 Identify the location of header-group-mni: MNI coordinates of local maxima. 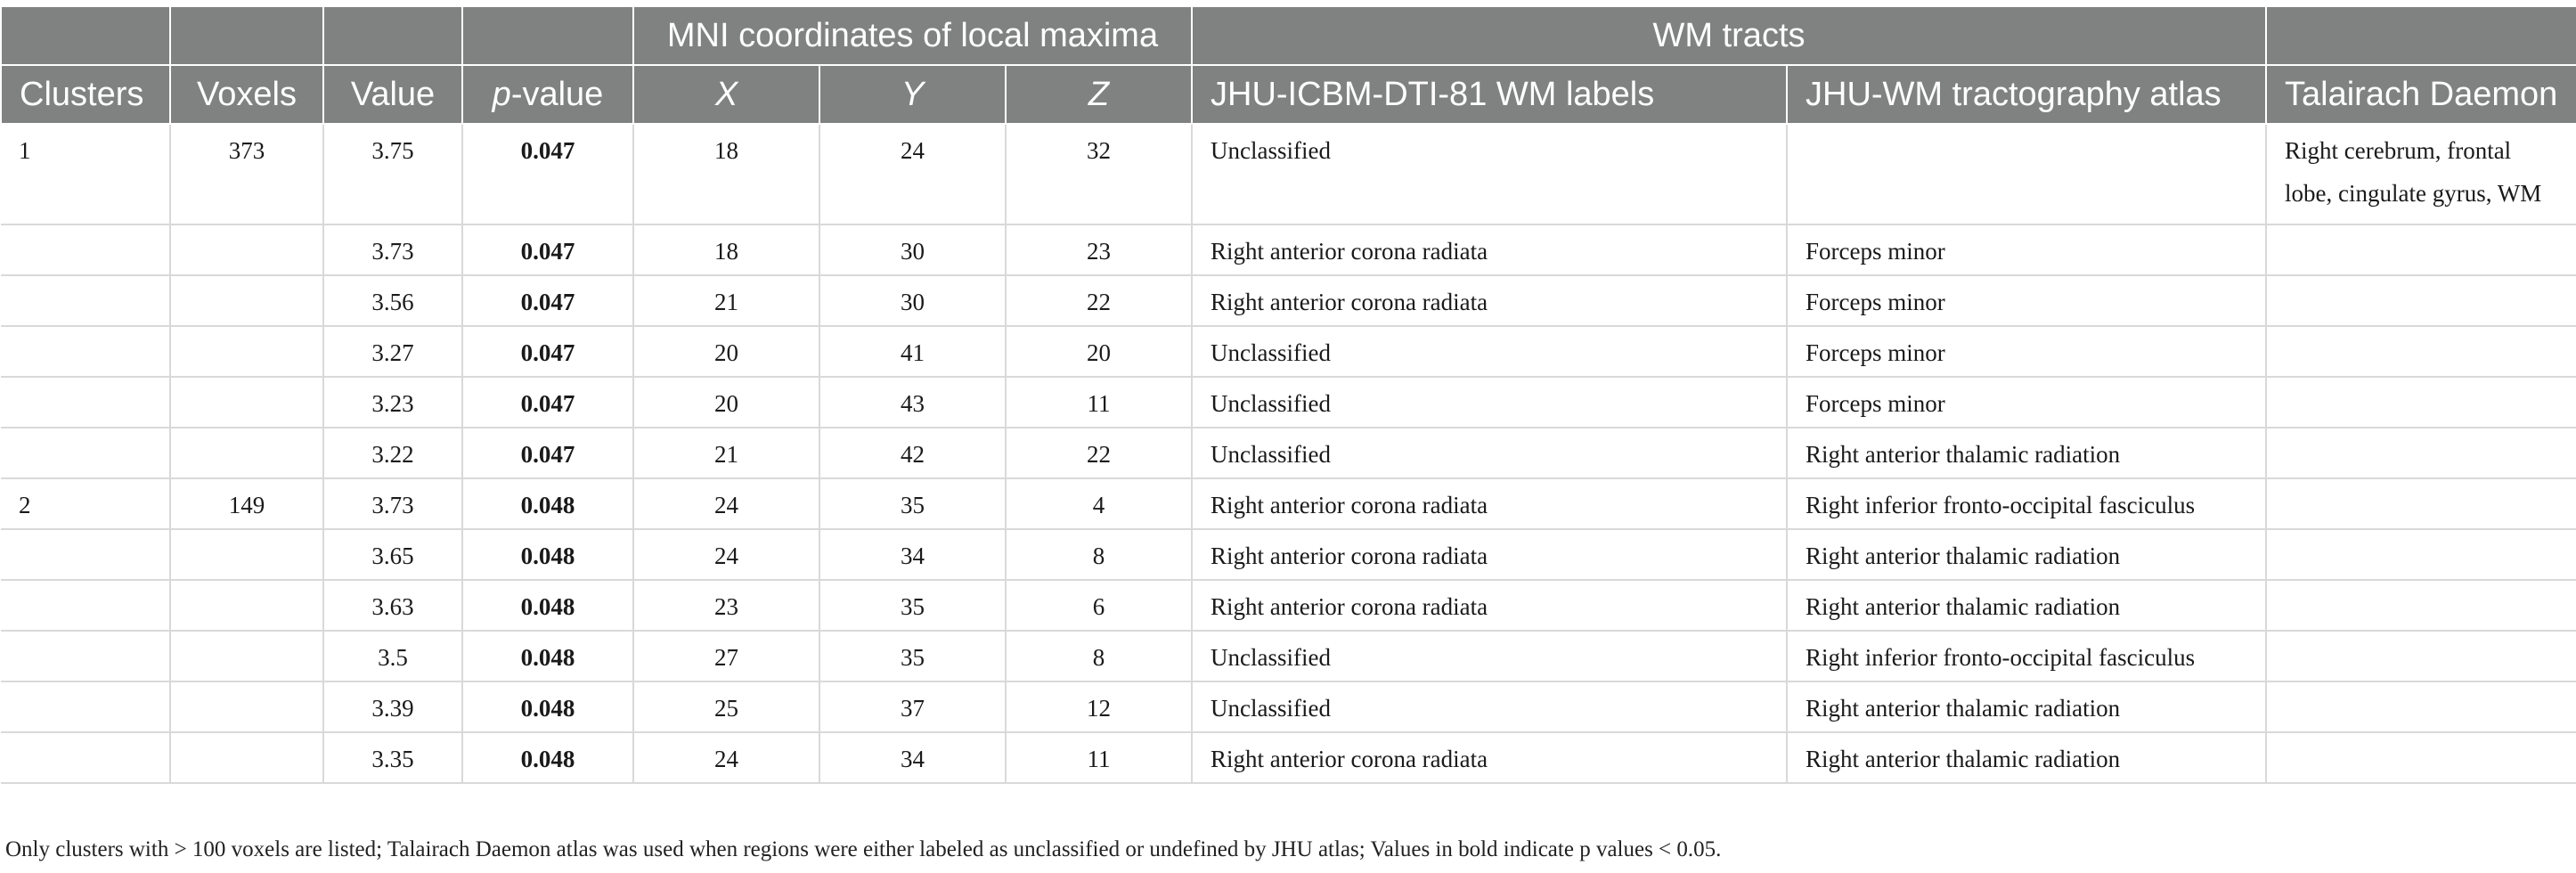
(913, 35).